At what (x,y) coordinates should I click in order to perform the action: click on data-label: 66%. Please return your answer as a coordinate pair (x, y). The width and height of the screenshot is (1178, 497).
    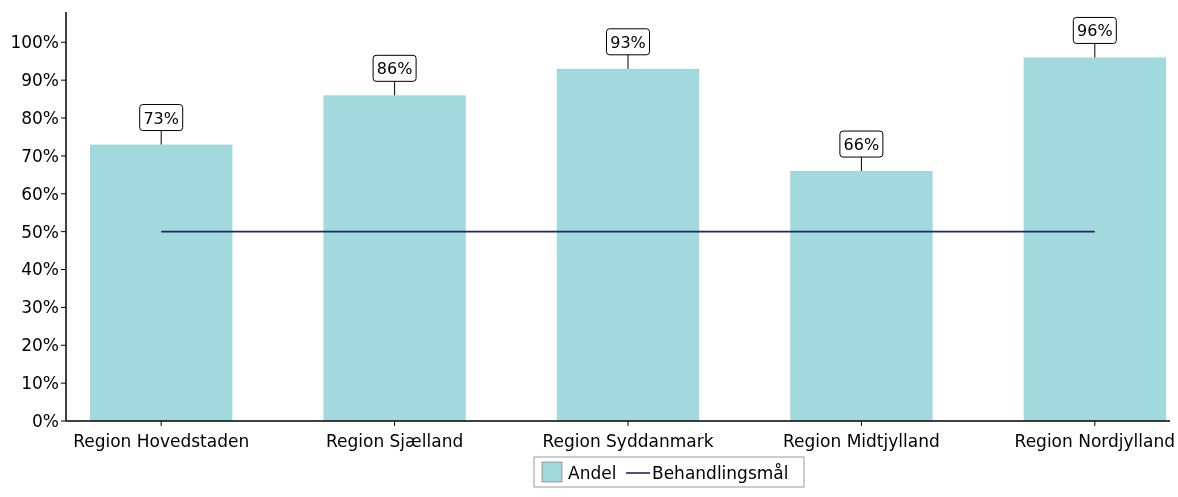
    Looking at the image, I should click on (861, 145).